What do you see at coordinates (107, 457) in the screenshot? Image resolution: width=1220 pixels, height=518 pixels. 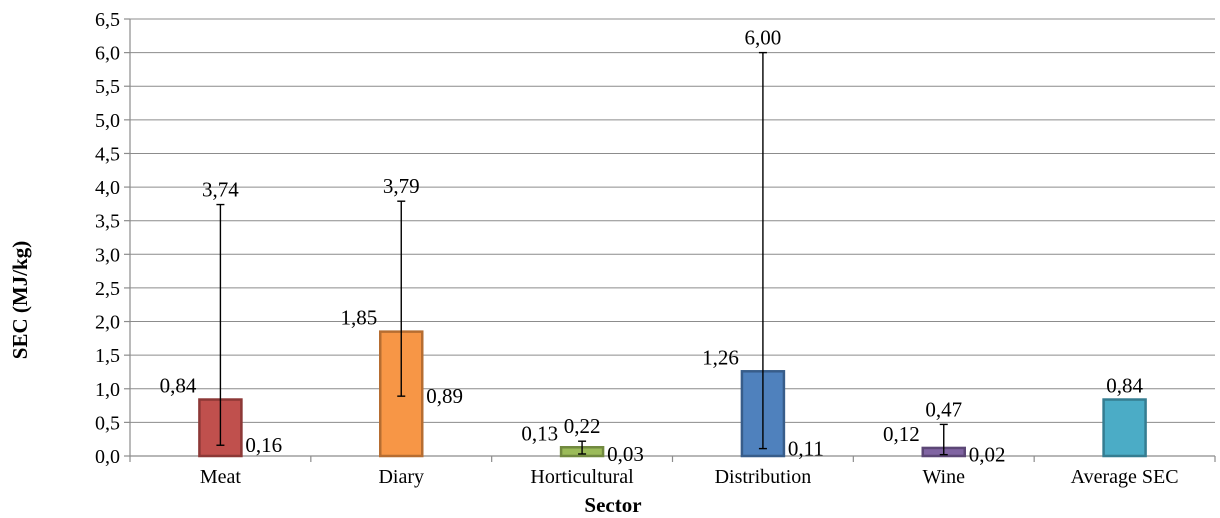 I see `y-tick-label: 0,0` at bounding box center [107, 457].